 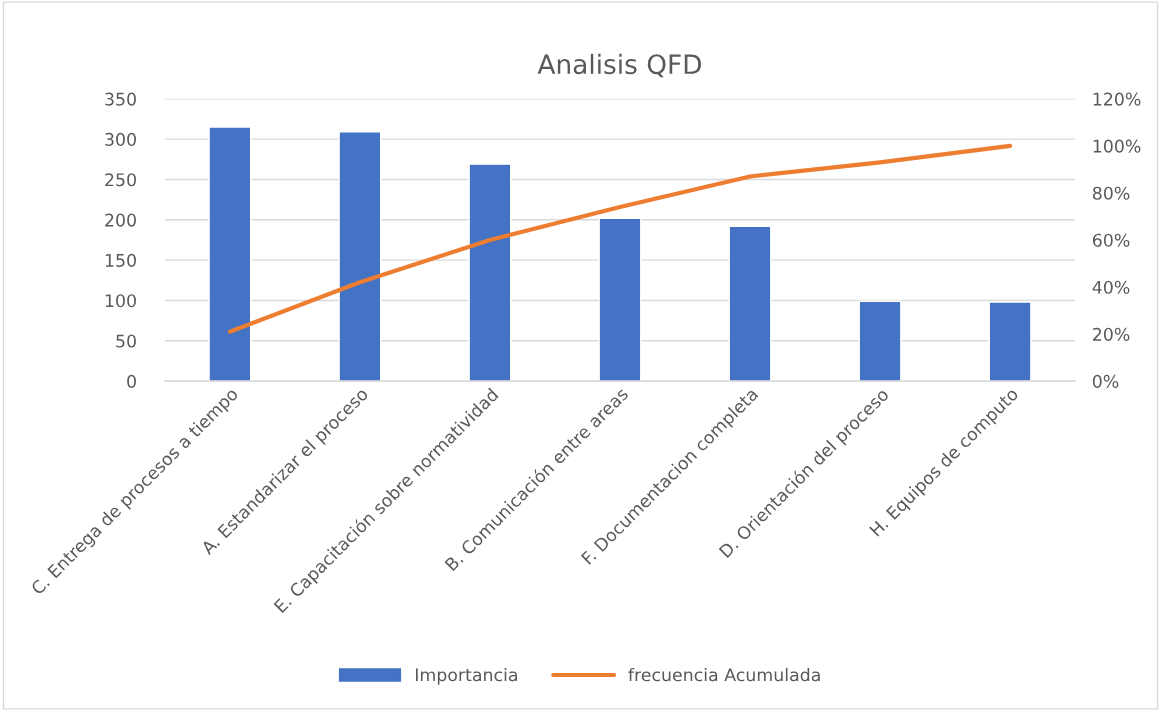 I want to click on y-tick-label: 50, so click(x=126, y=341).